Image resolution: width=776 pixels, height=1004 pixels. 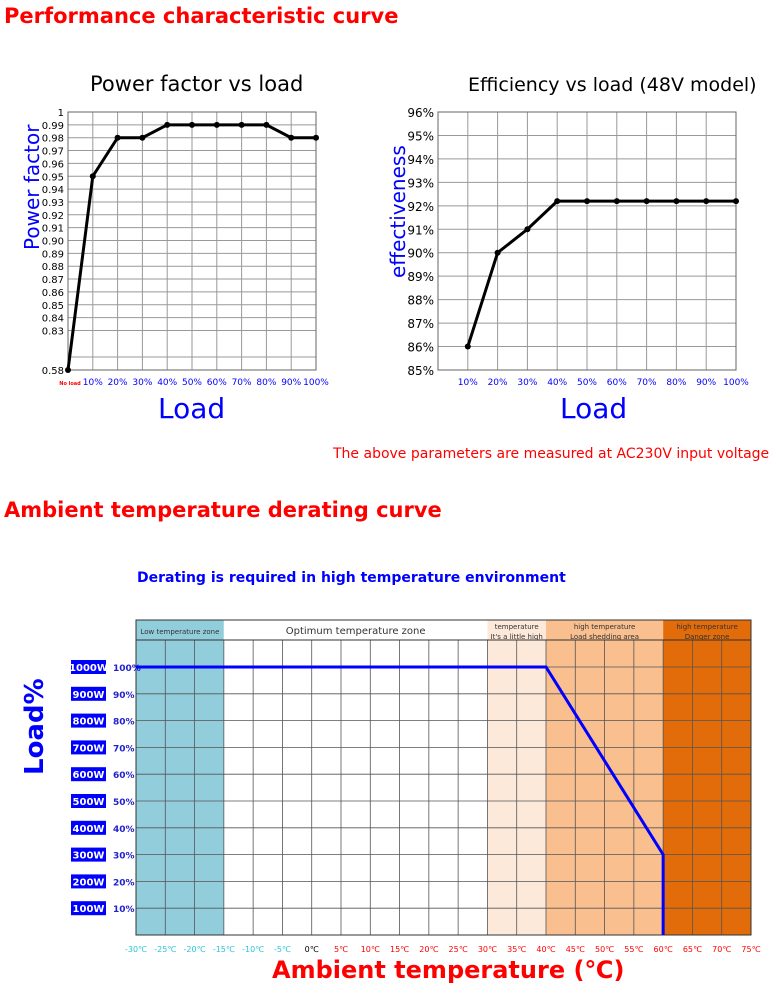 I want to click on derating-xtick: -5℃, so click(x=282, y=949).